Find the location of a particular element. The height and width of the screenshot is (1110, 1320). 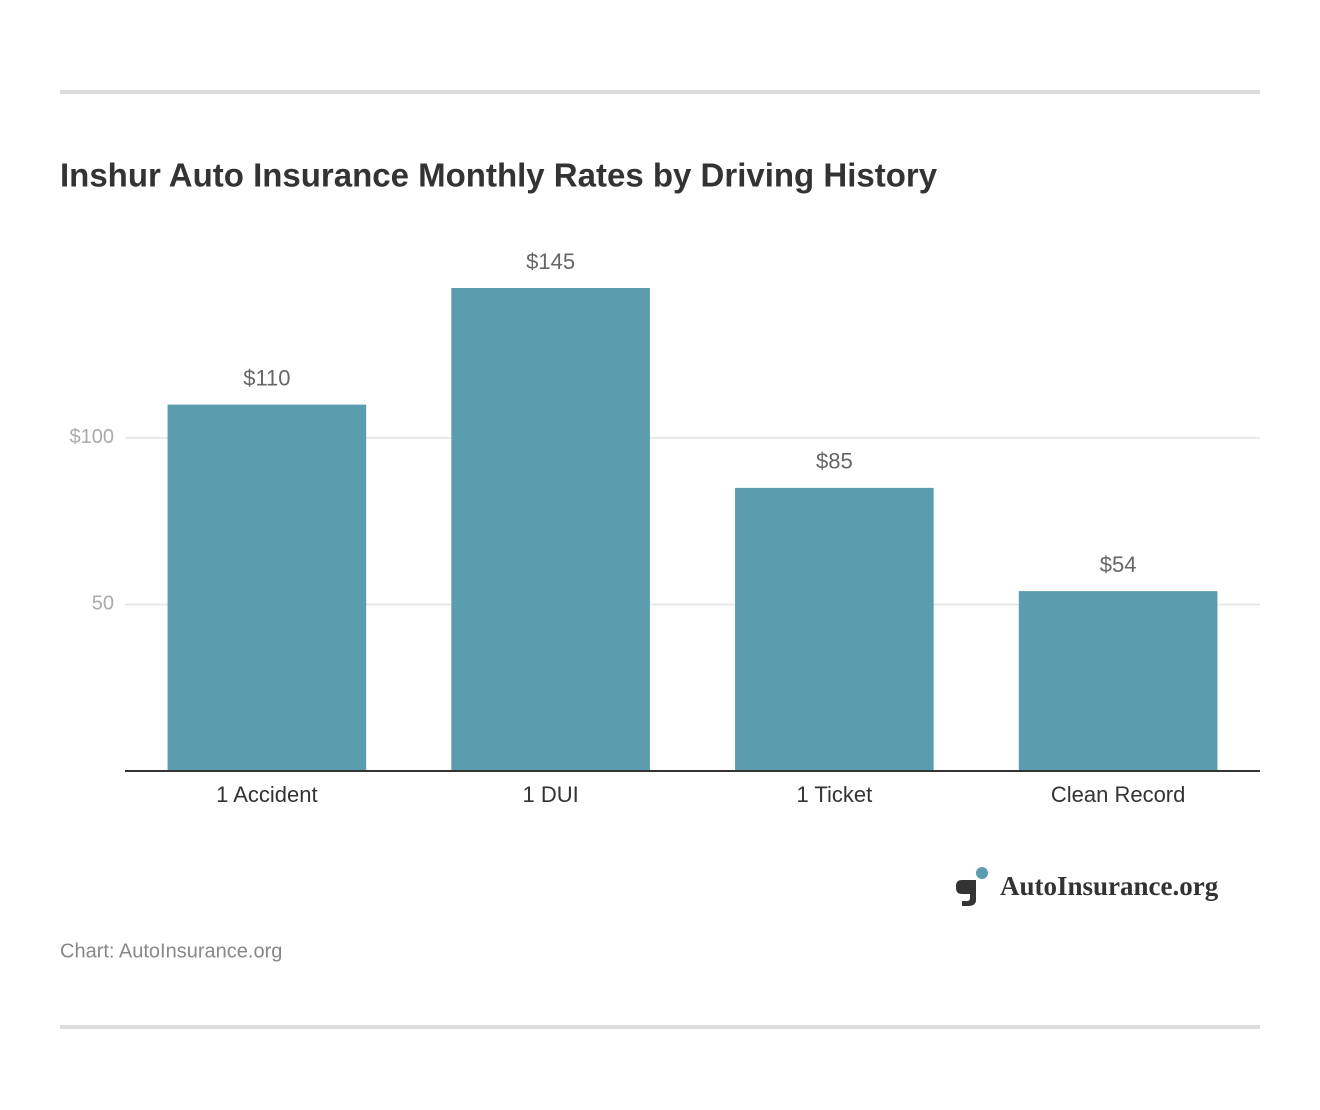

logo-dot is located at coordinates (982, 873).